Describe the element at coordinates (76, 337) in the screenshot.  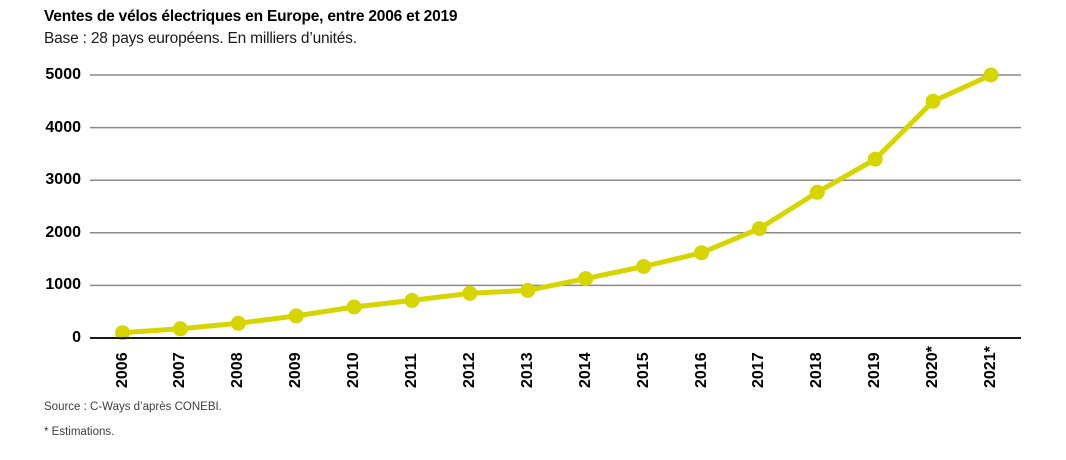
I see `y-tick-label: 0` at that location.